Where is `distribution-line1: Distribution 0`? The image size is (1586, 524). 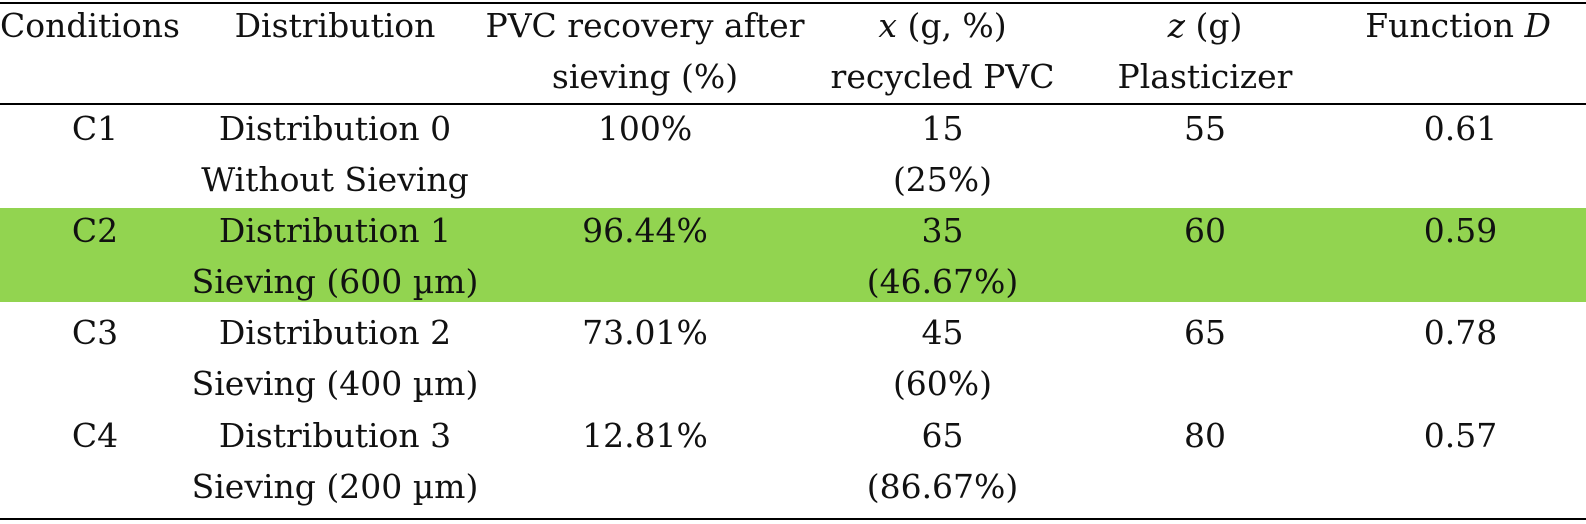 distribution-line1: Distribution 0 is located at coordinates (335, 128).